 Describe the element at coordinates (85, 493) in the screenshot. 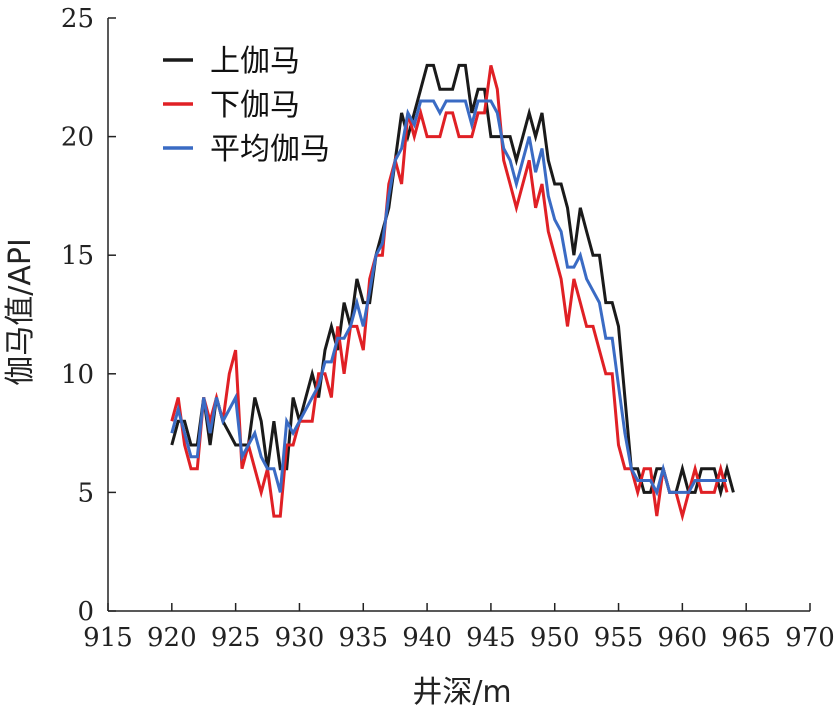

I see `y-tick-label: 5` at that location.